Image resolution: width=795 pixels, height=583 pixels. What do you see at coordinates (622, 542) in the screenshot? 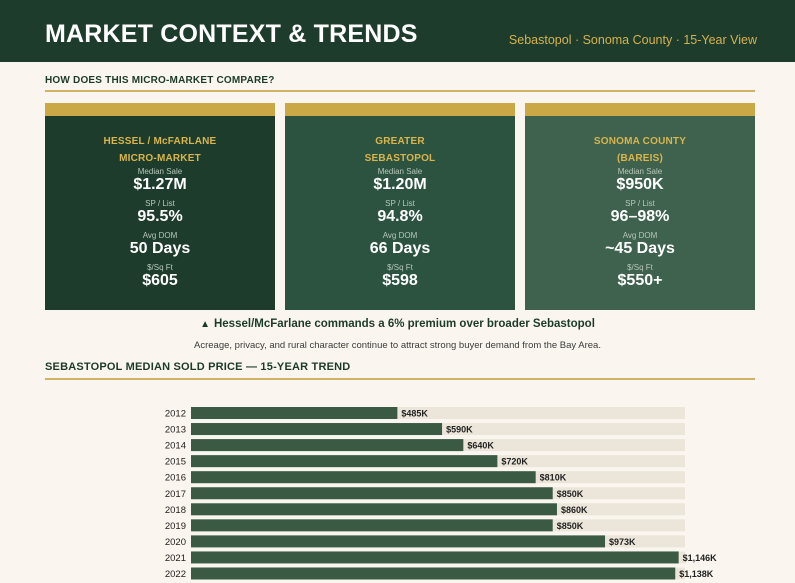
I see `bar-value-label: $973K` at bounding box center [622, 542].